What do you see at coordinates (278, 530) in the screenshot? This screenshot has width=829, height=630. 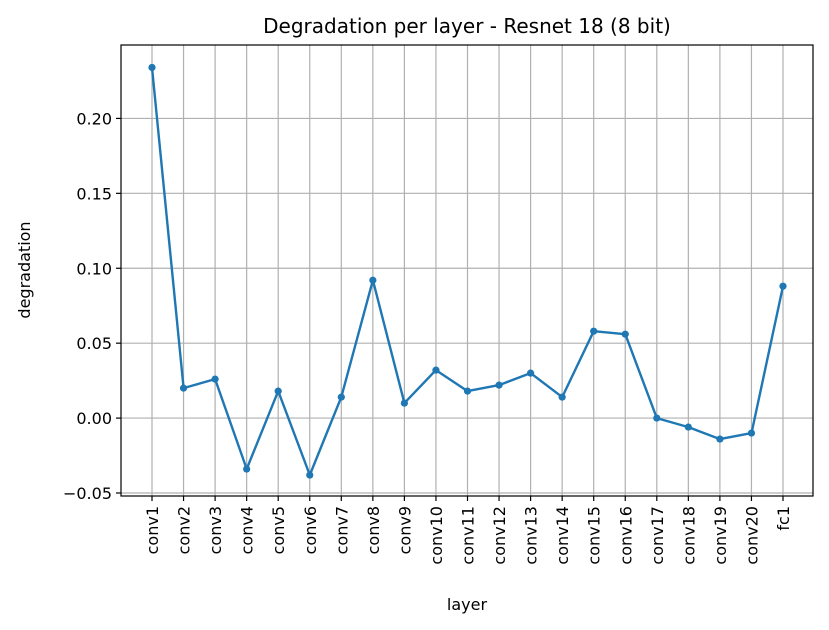 I see `x-tick-label: conv5` at bounding box center [278, 530].